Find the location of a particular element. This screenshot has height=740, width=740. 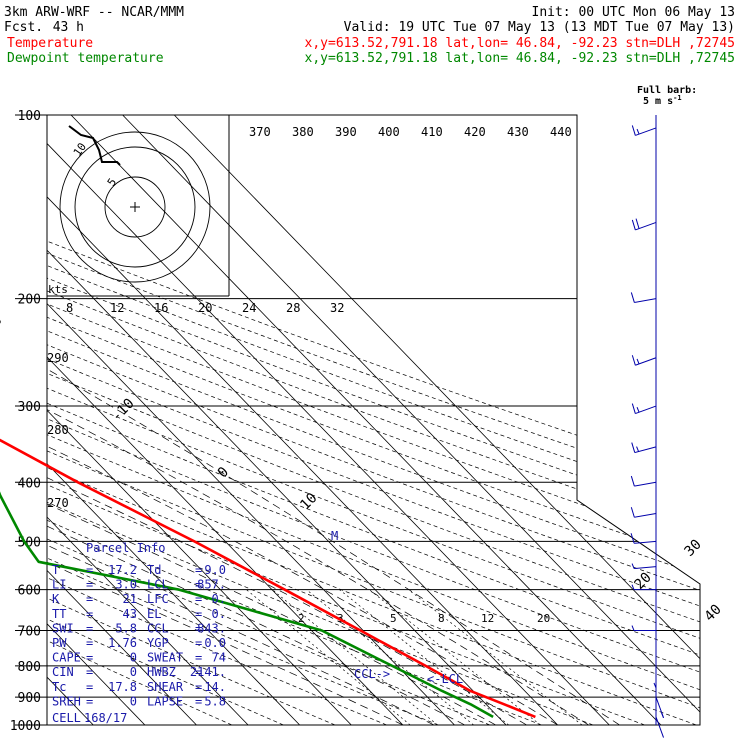

index-label: SWI is located at coordinates (63, 628).